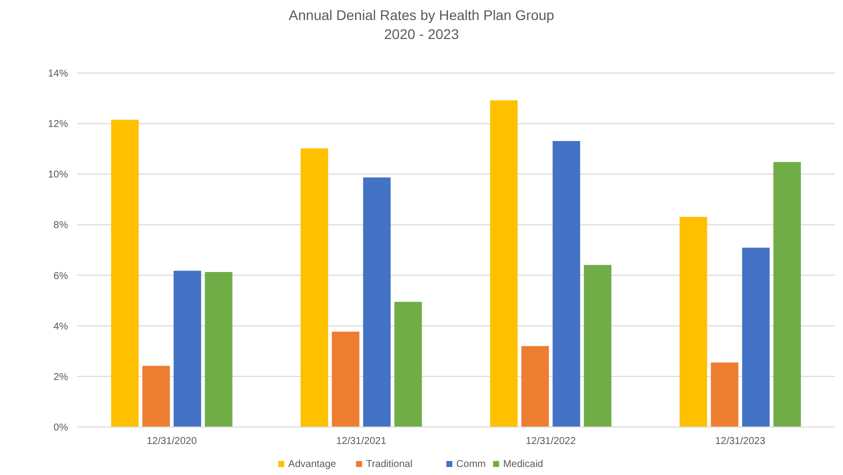 This screenshot has height=475, width=843. I want to click on y-tick-label: 12%, so click(58, 124).